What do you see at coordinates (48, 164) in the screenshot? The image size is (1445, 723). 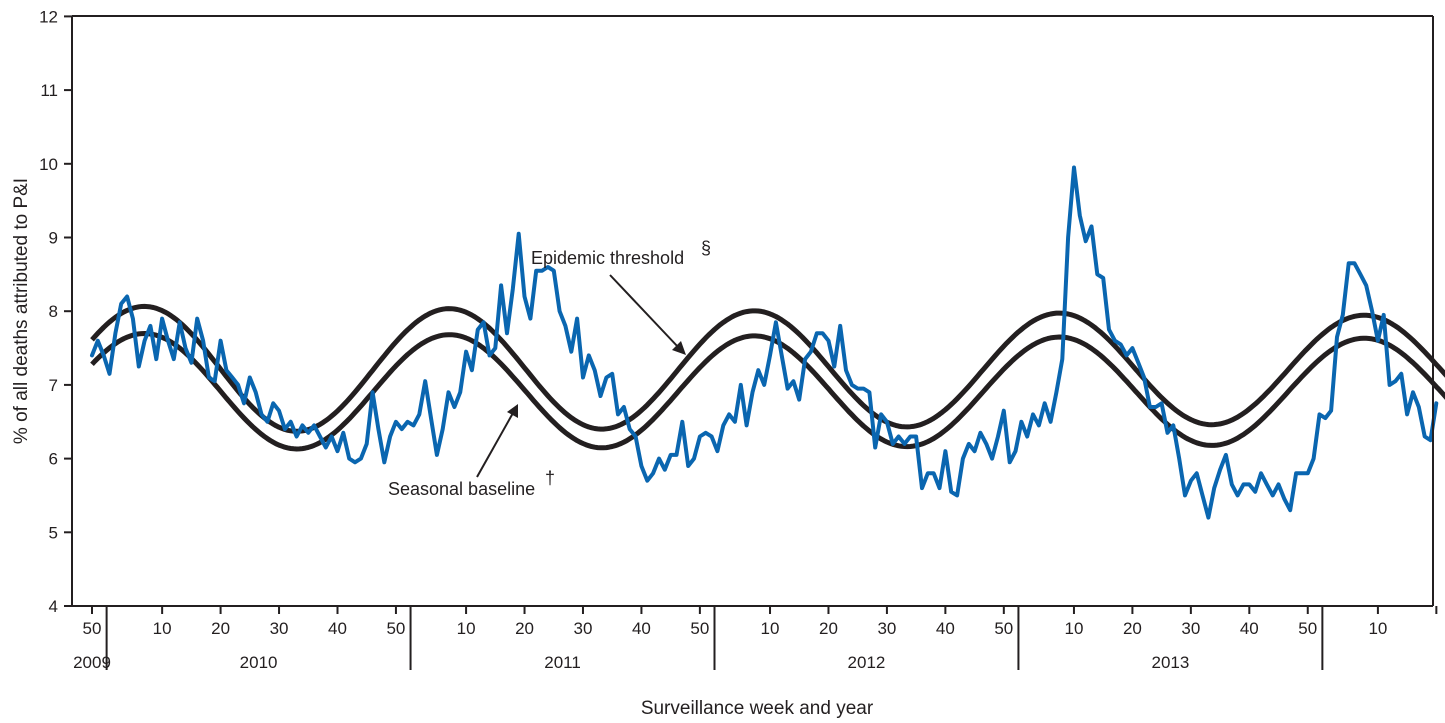 I see `y-tick-label: 10` at bounding box center [48, 164].